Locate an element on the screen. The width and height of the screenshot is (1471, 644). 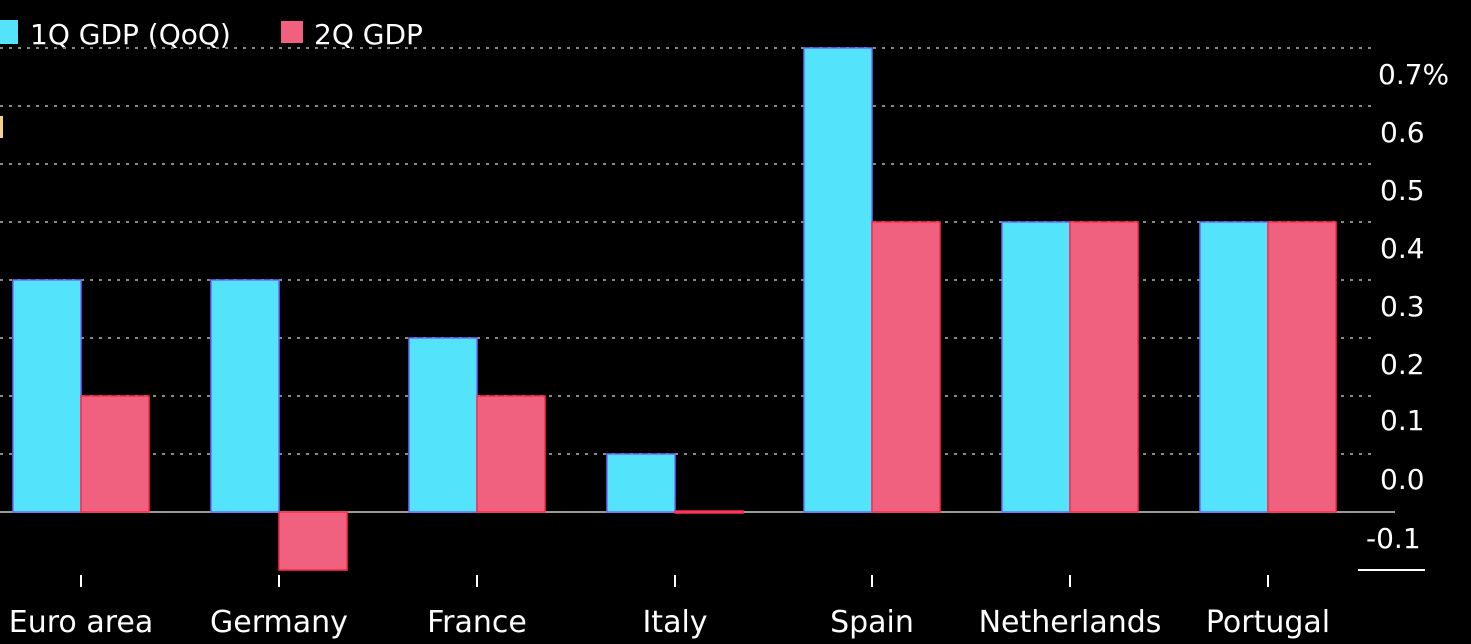
bar-series2-spain is located at coordinates (906, 367).